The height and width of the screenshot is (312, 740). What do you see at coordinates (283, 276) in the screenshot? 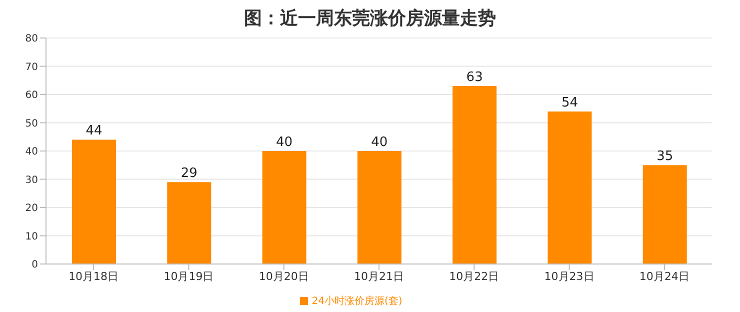
I see `x-tick-label: 10月20日` at bounding box center [283, 276].